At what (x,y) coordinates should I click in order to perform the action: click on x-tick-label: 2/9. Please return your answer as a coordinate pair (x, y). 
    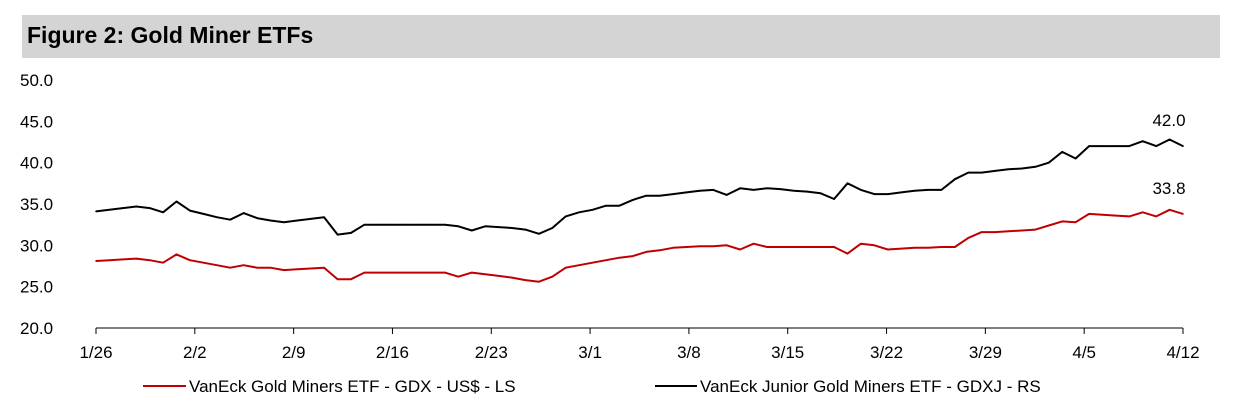
    Looking at the image, I should click on (294, 352).